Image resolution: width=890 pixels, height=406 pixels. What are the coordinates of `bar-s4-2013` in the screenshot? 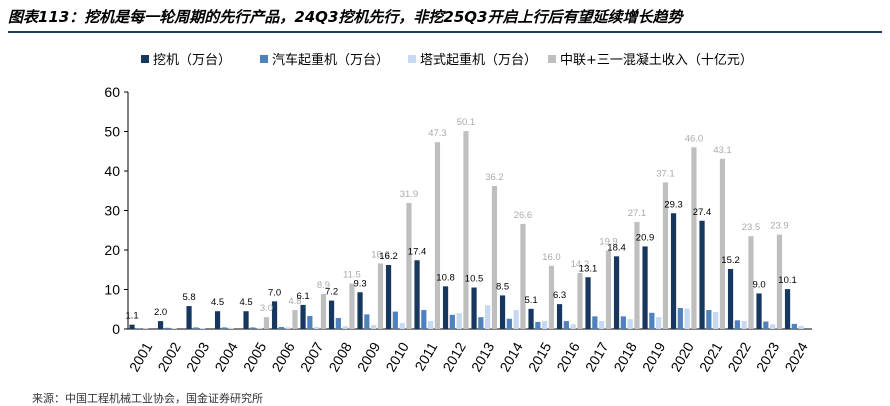 It's located at (494, 257).